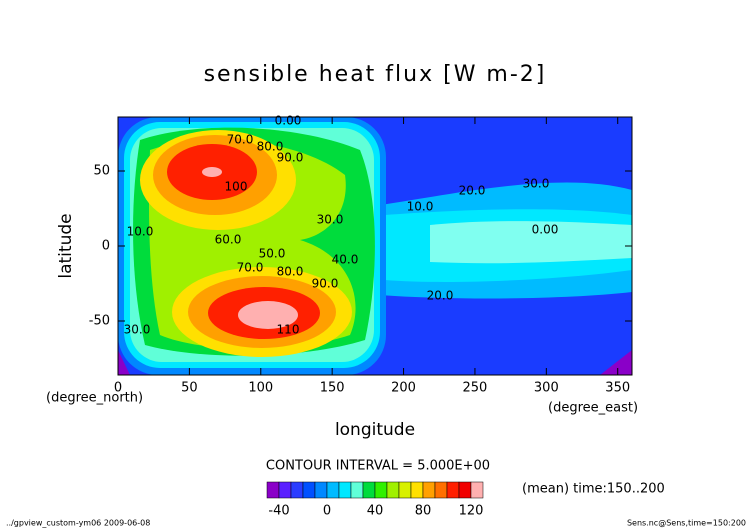 The image size is (752, 532). I want to click on contour-label: 110, so click(288, 330).